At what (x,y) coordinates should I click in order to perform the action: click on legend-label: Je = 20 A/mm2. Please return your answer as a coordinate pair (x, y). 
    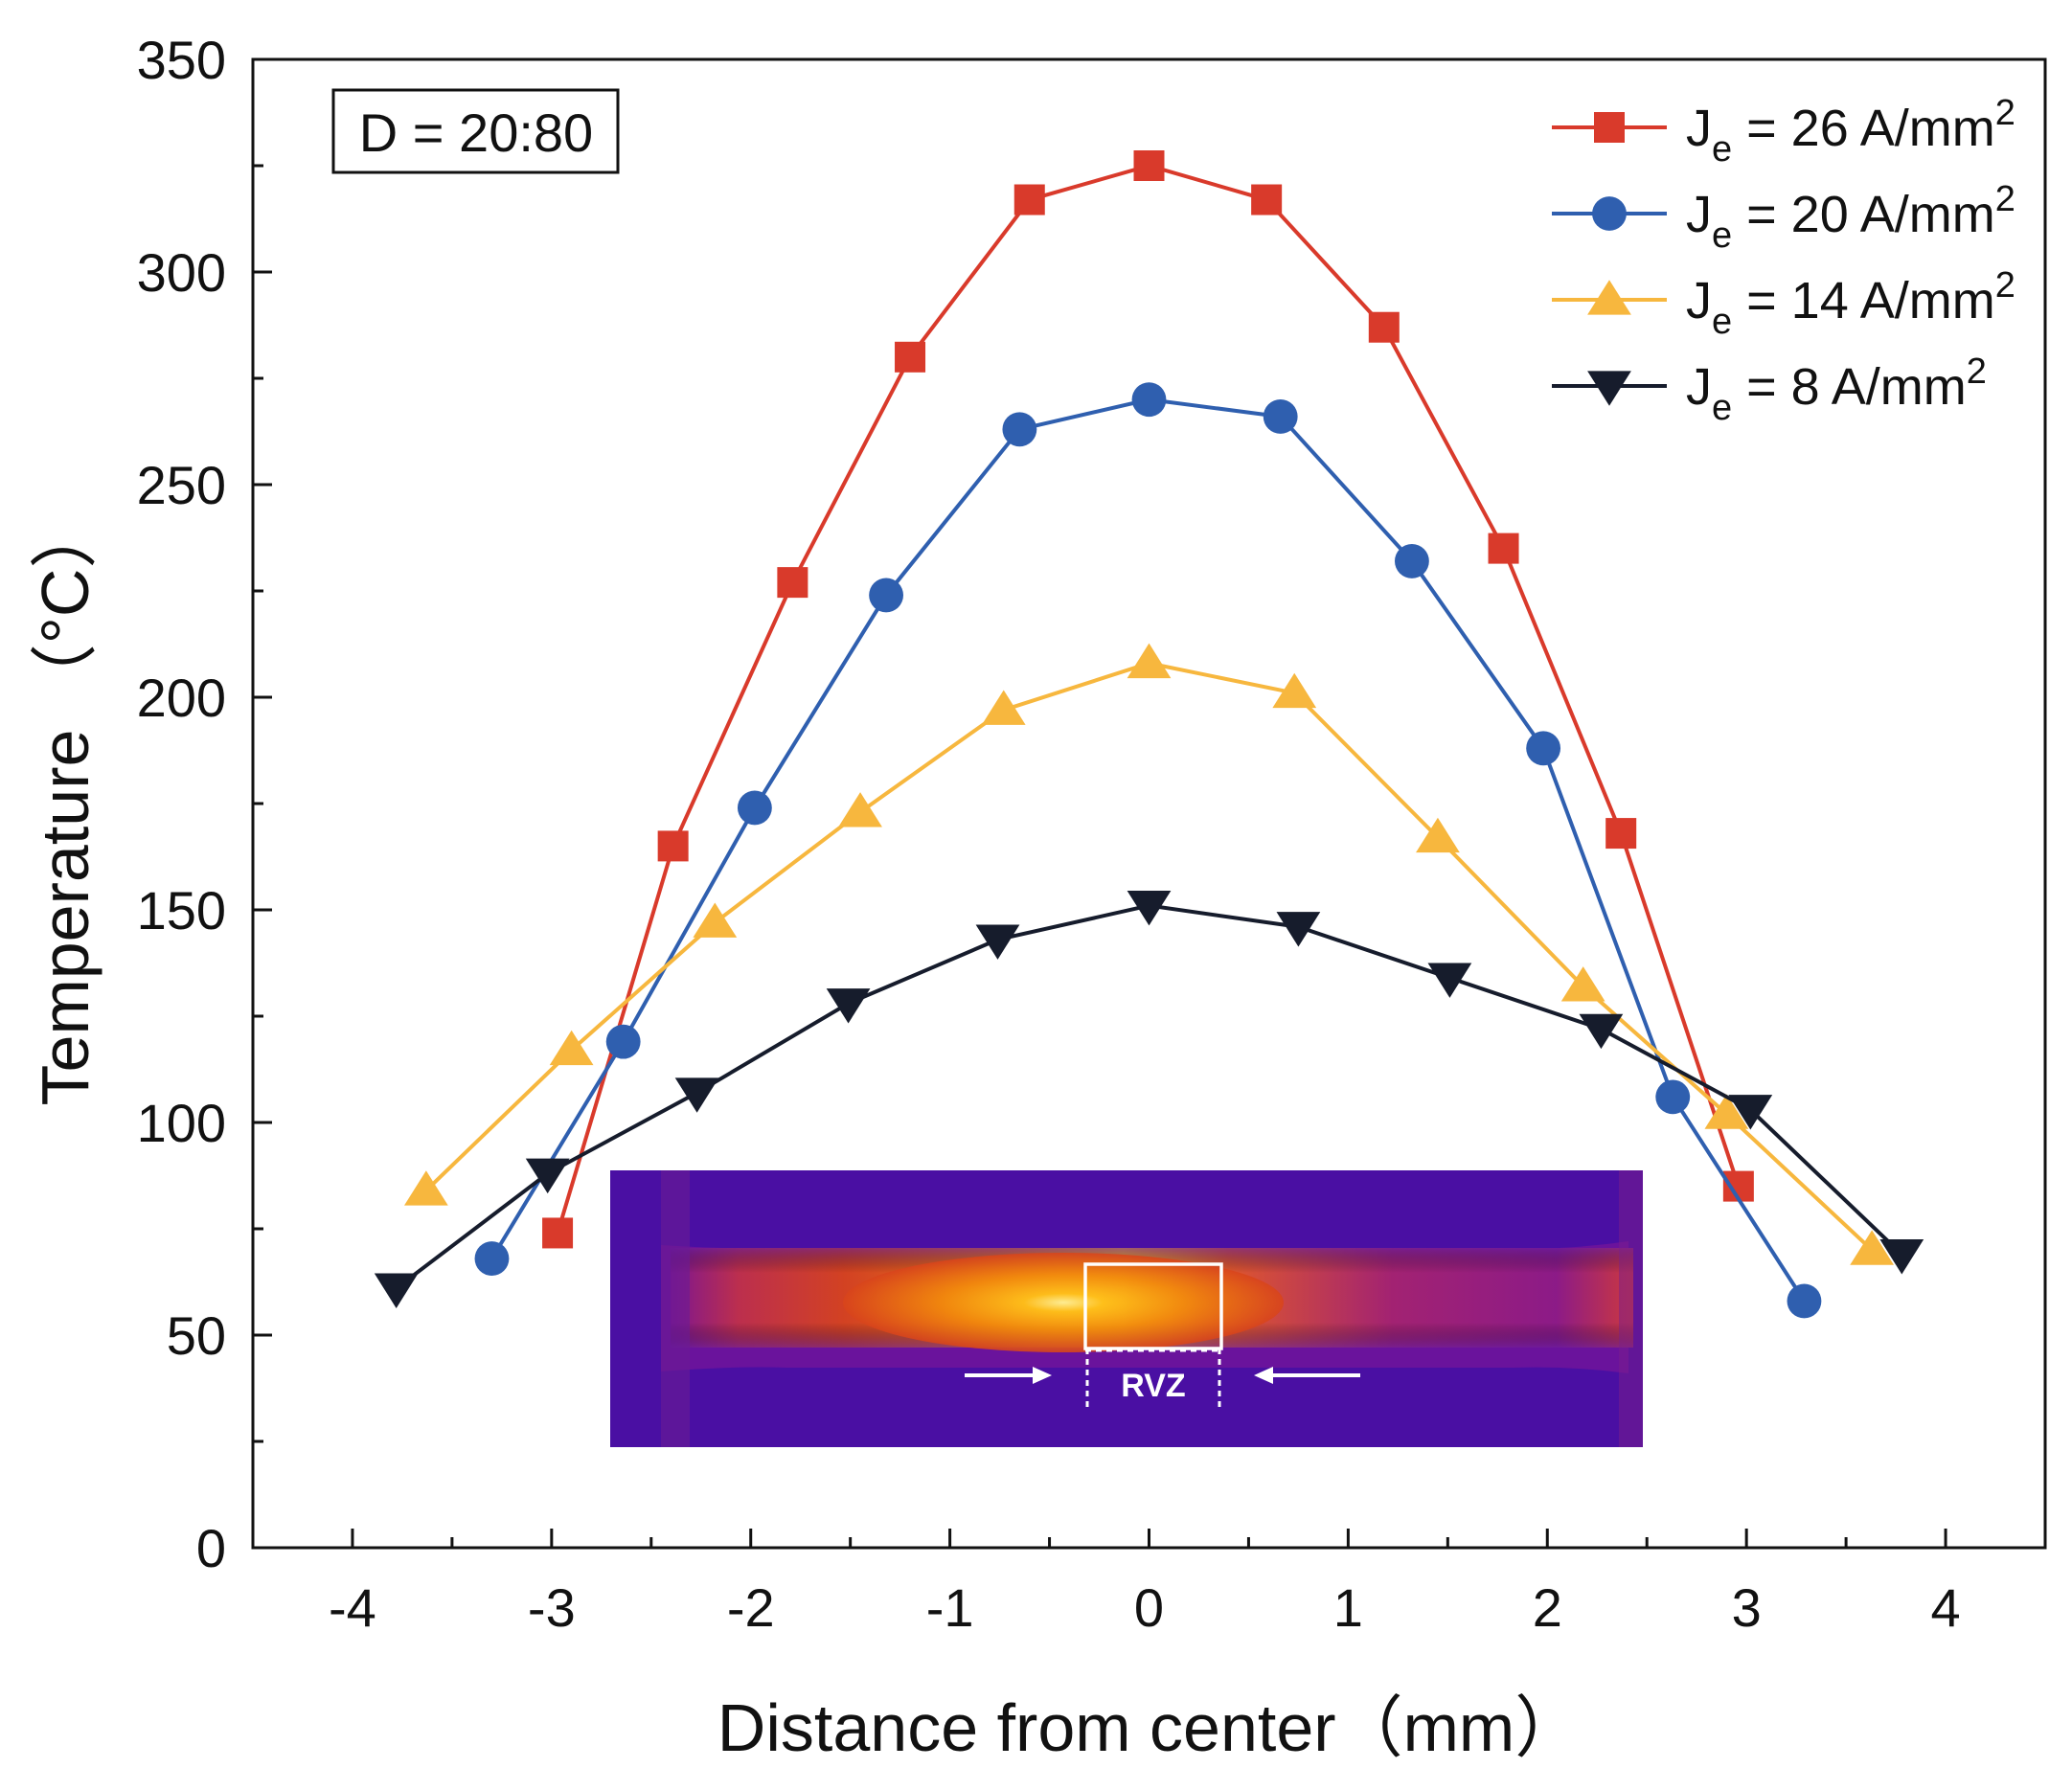
    Looking at the image, I should click on (1850, 217).